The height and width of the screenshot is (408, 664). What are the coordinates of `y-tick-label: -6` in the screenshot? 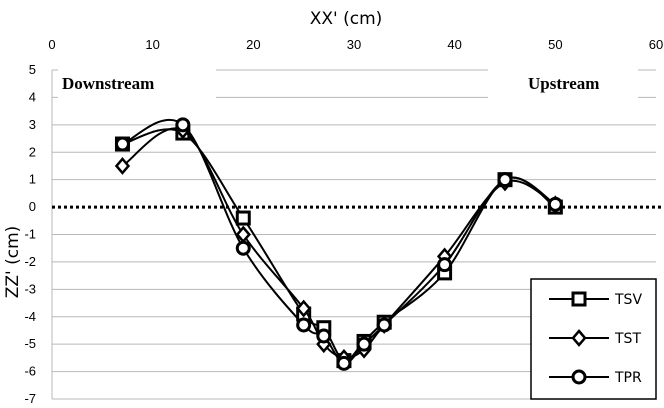 It's located at (30, 371).